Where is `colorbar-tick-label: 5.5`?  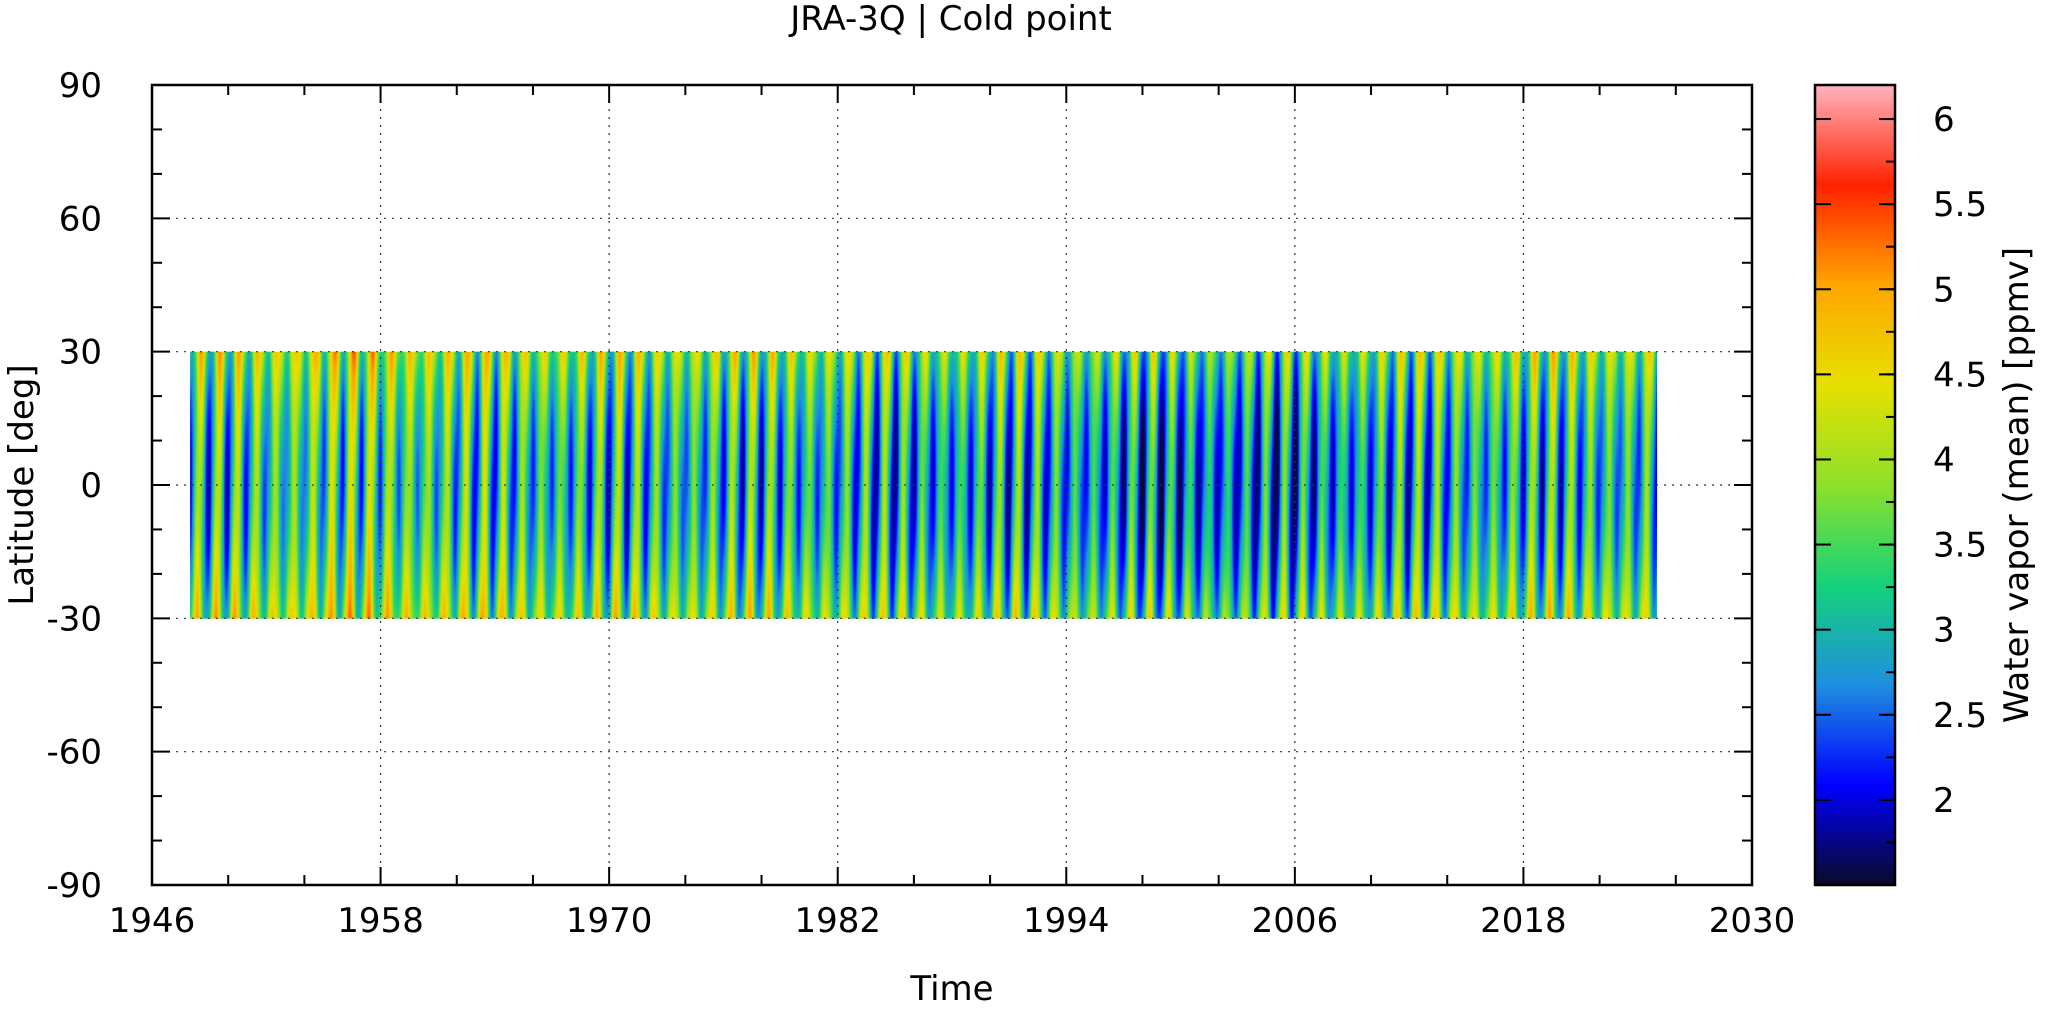
colorbar-tick-label: 5.5 is located at coordinates (1960, 205).